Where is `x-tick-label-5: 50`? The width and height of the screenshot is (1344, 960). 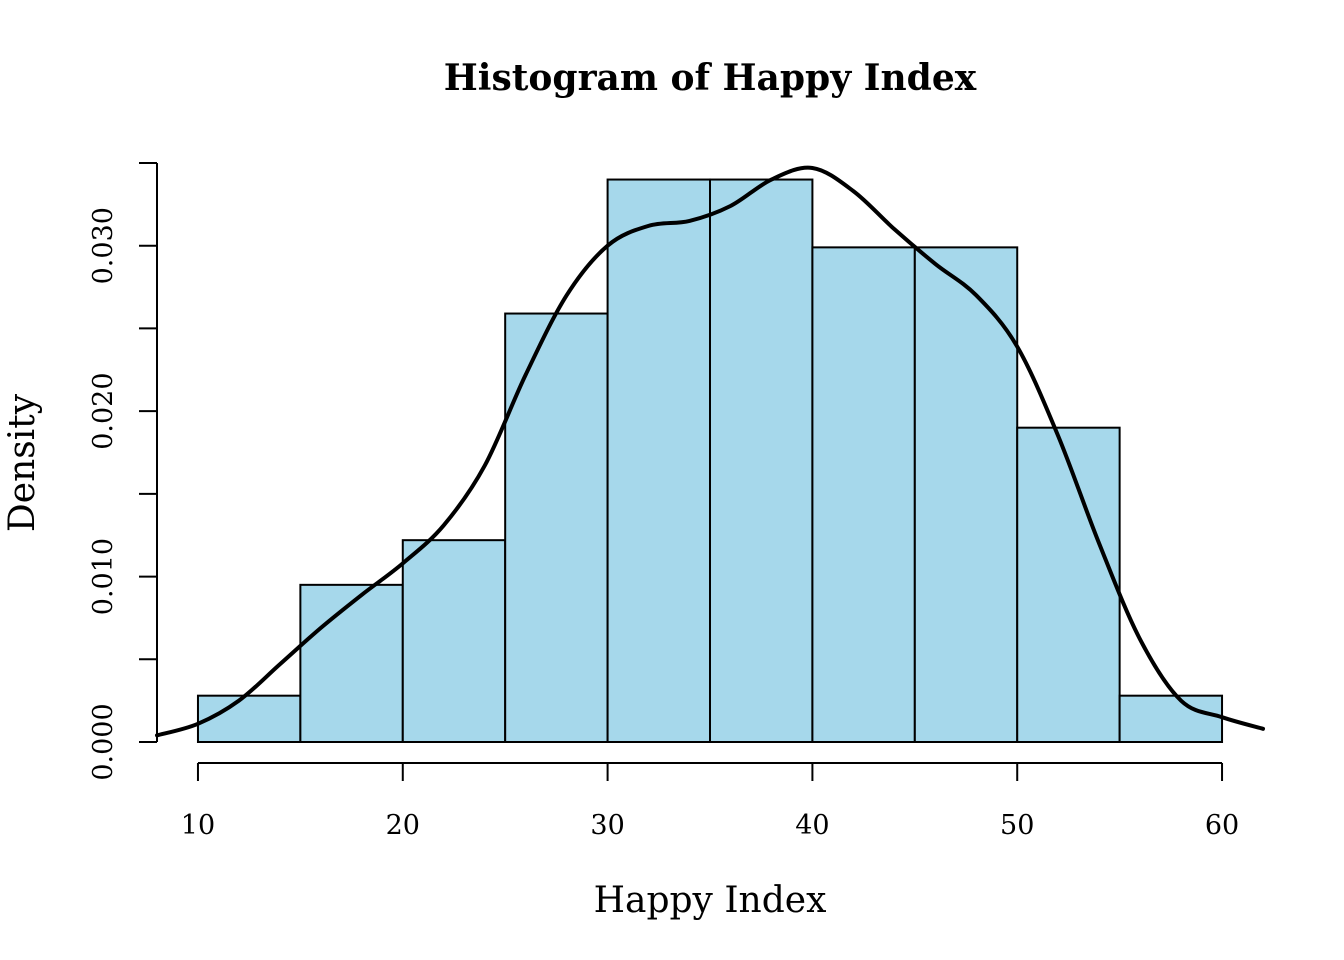
x-tick-label-5: 50 is located at coordinates (1017, 825).